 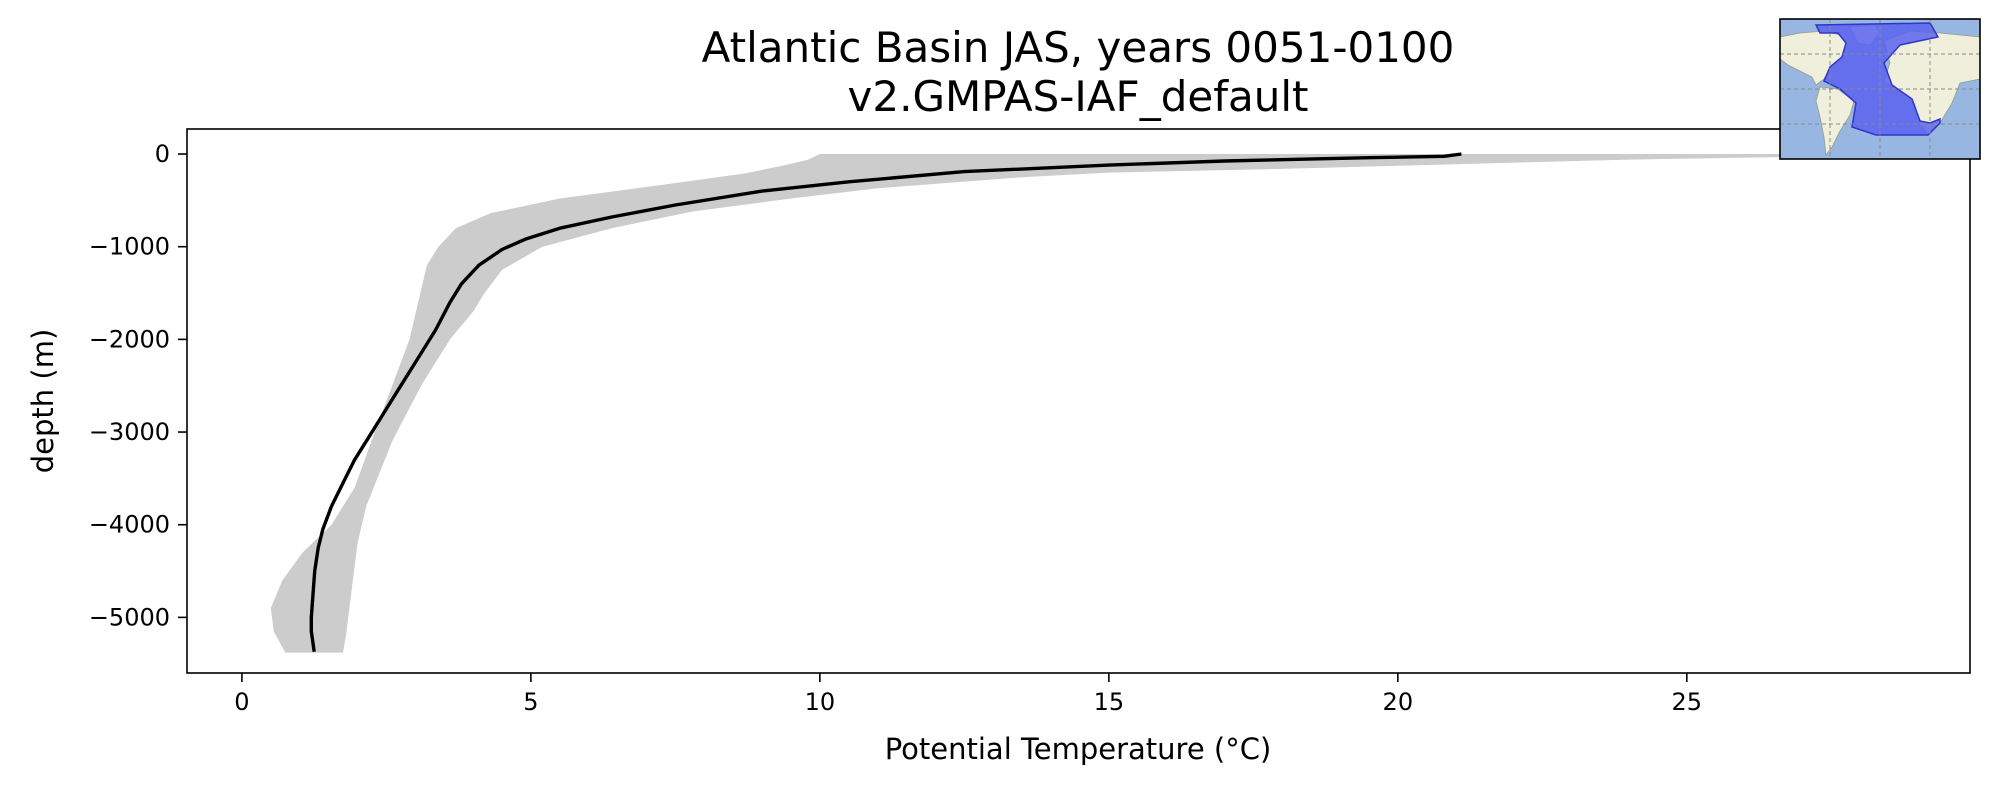 What do you see at coordinates (820, 702) in the screenshot?
I see `x-tick-label: 10` at bounding box center [820, 702].